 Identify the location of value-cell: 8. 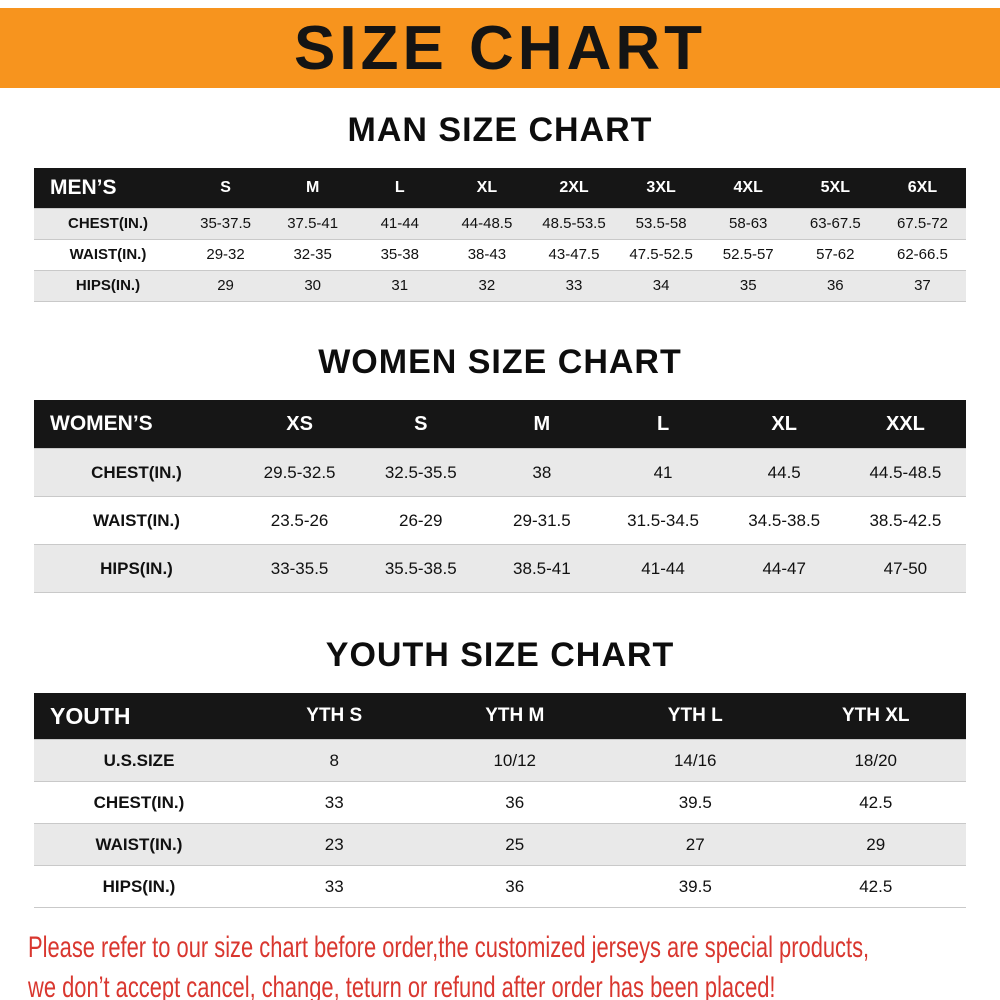
(334, 760).